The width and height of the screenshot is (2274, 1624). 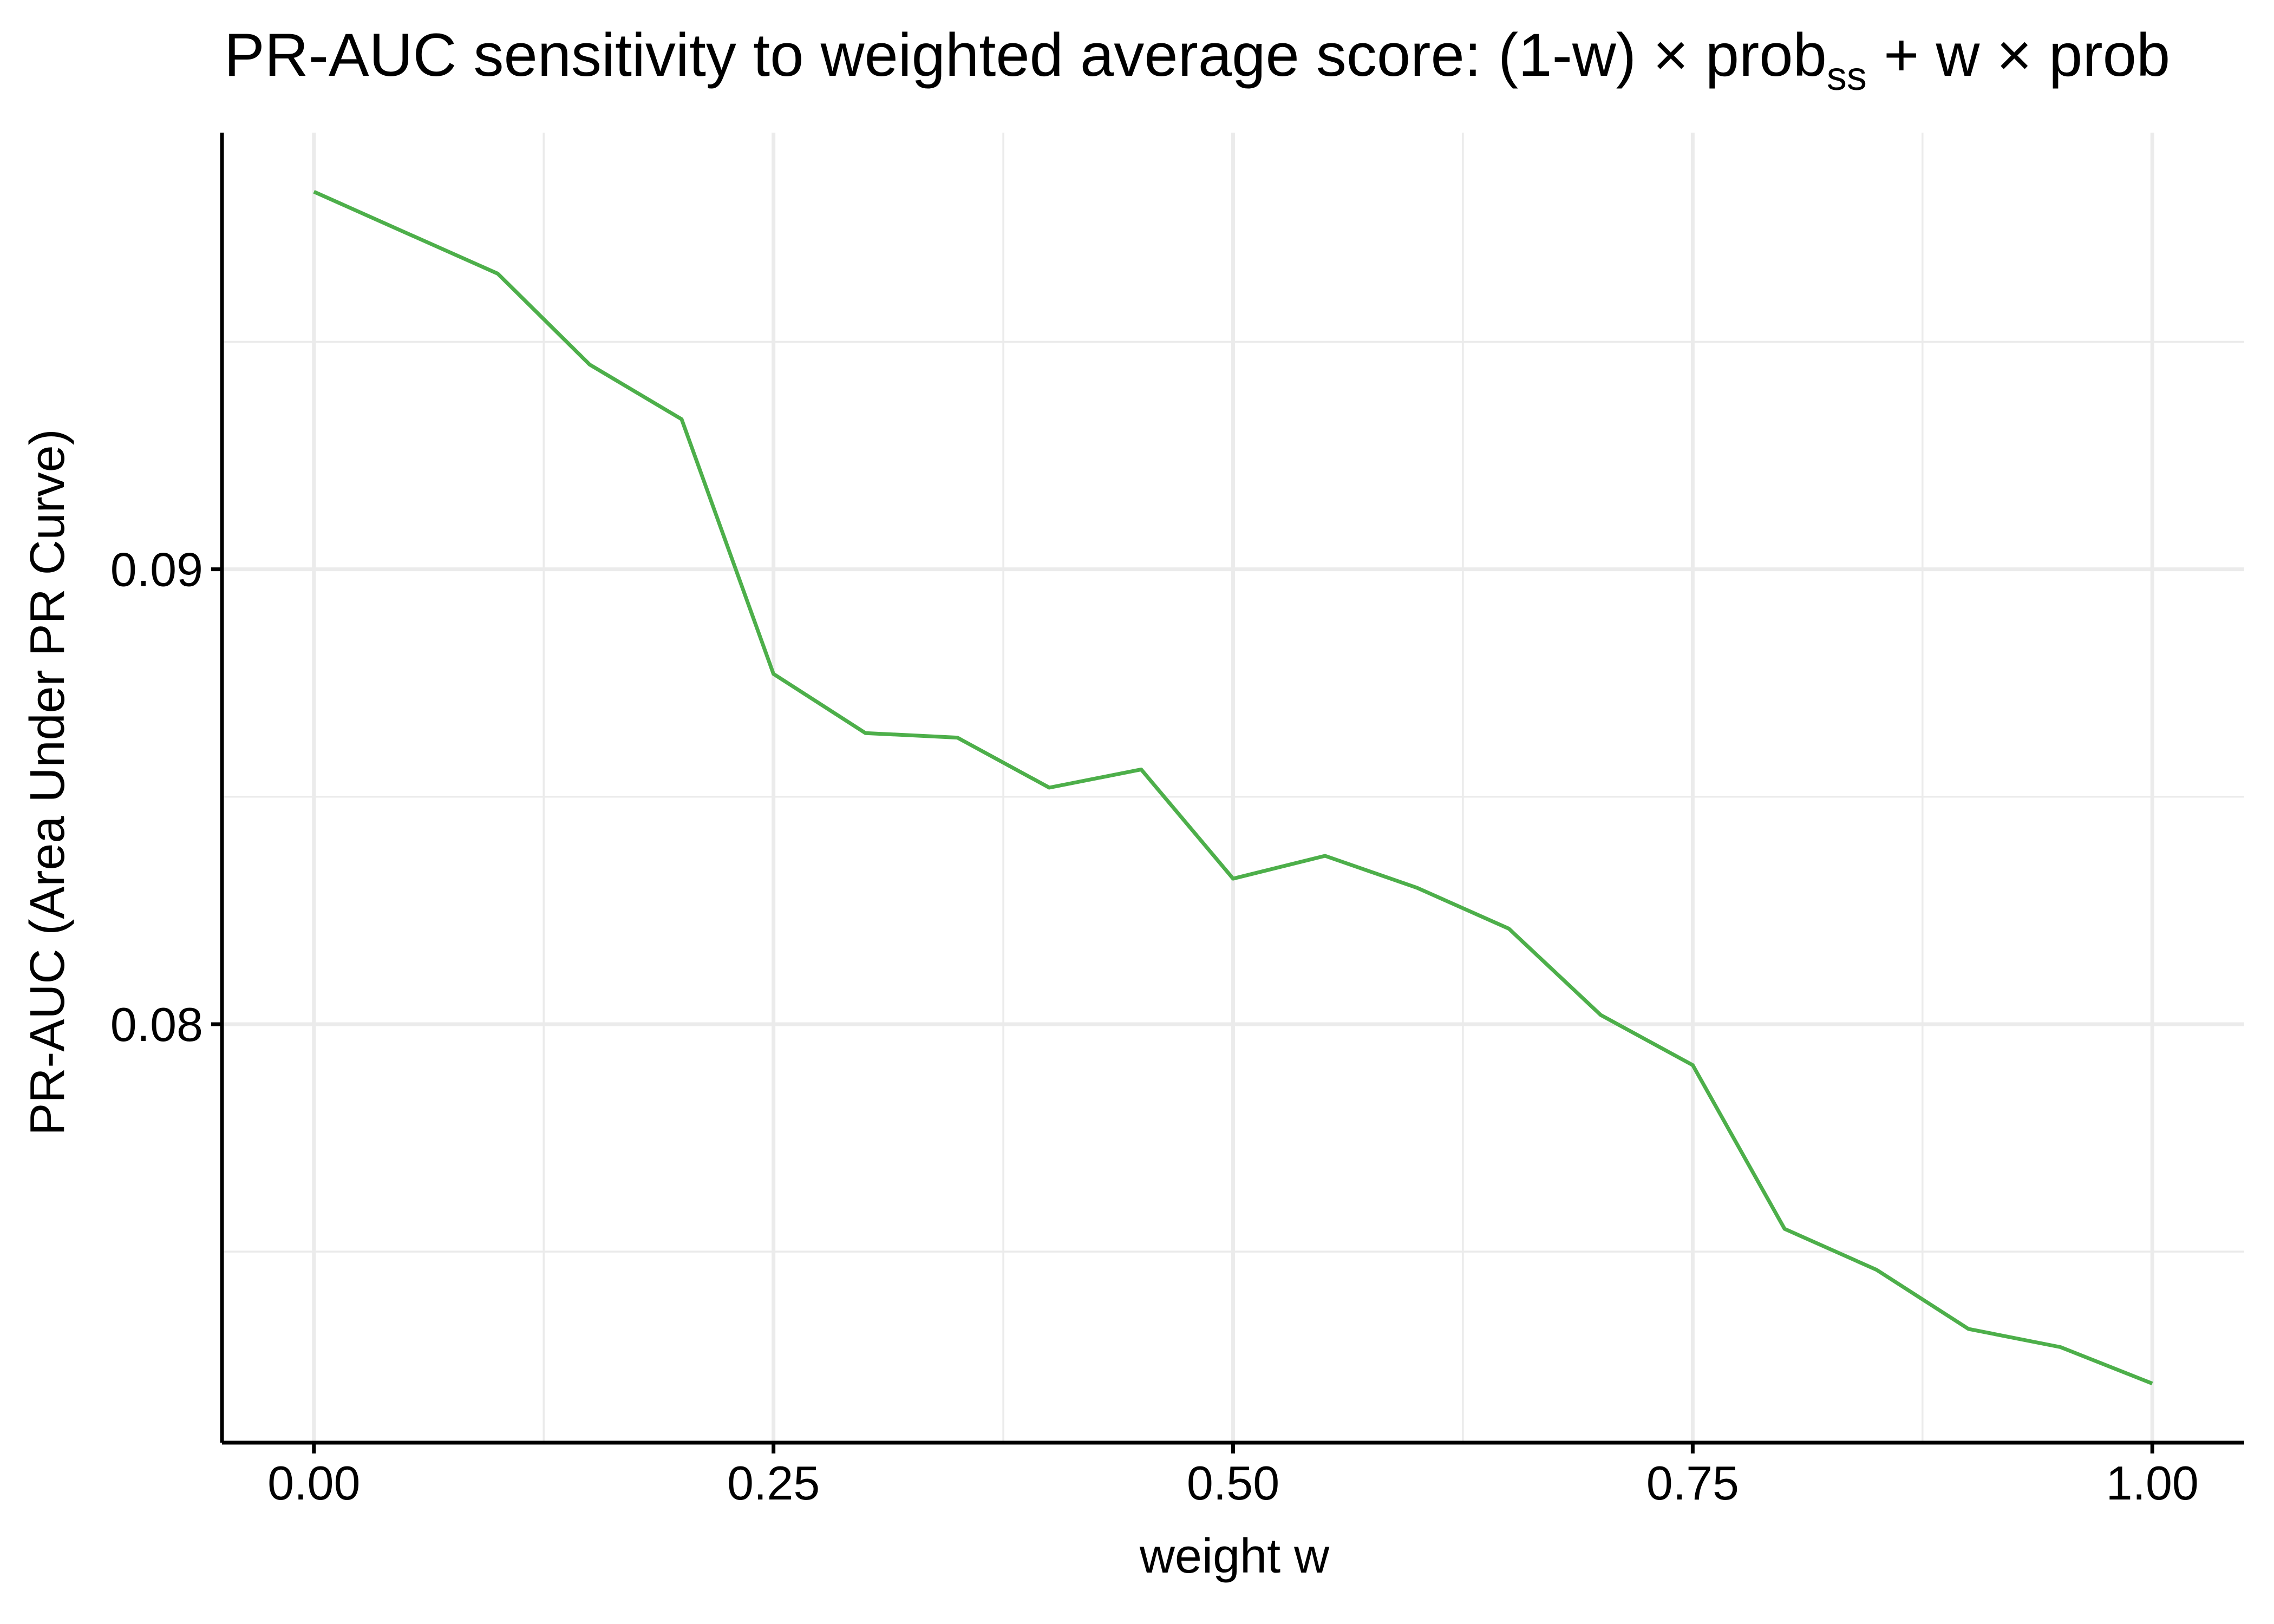 I want to click on x-tick-label: 0.00, so click(x=314, y=1483).